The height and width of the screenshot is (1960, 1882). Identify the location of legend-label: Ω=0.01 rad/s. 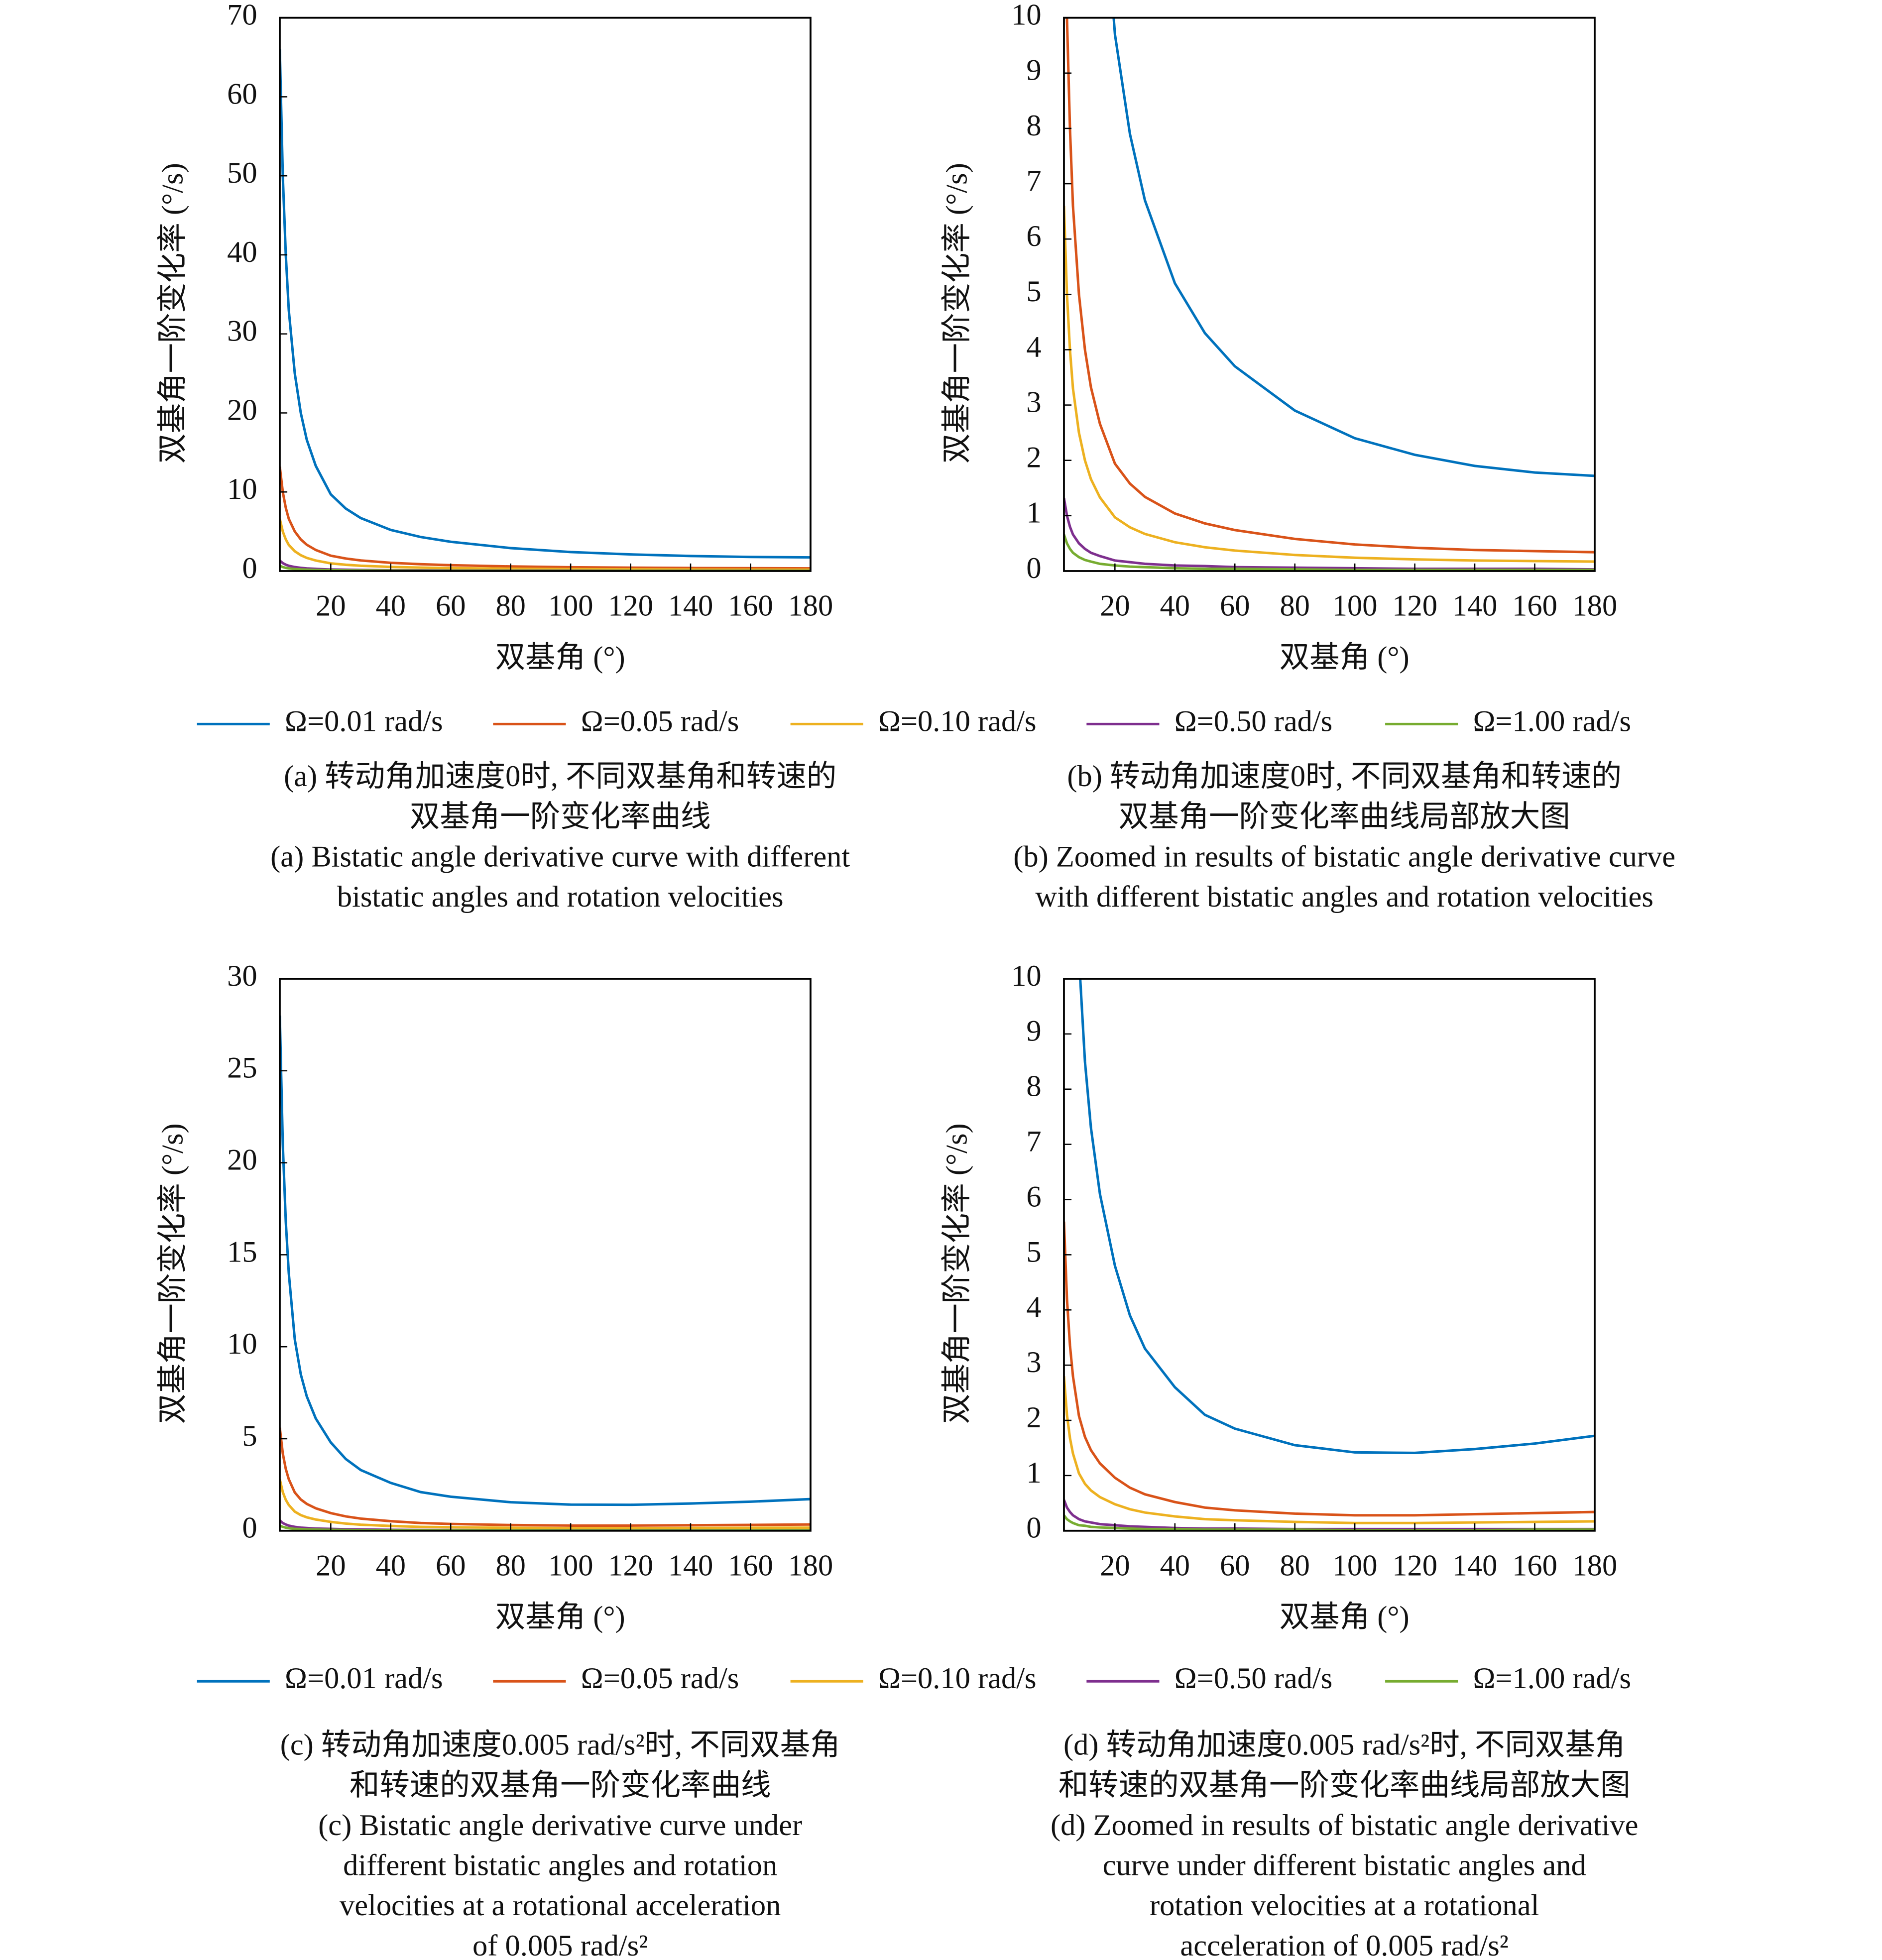
(364, 1679).